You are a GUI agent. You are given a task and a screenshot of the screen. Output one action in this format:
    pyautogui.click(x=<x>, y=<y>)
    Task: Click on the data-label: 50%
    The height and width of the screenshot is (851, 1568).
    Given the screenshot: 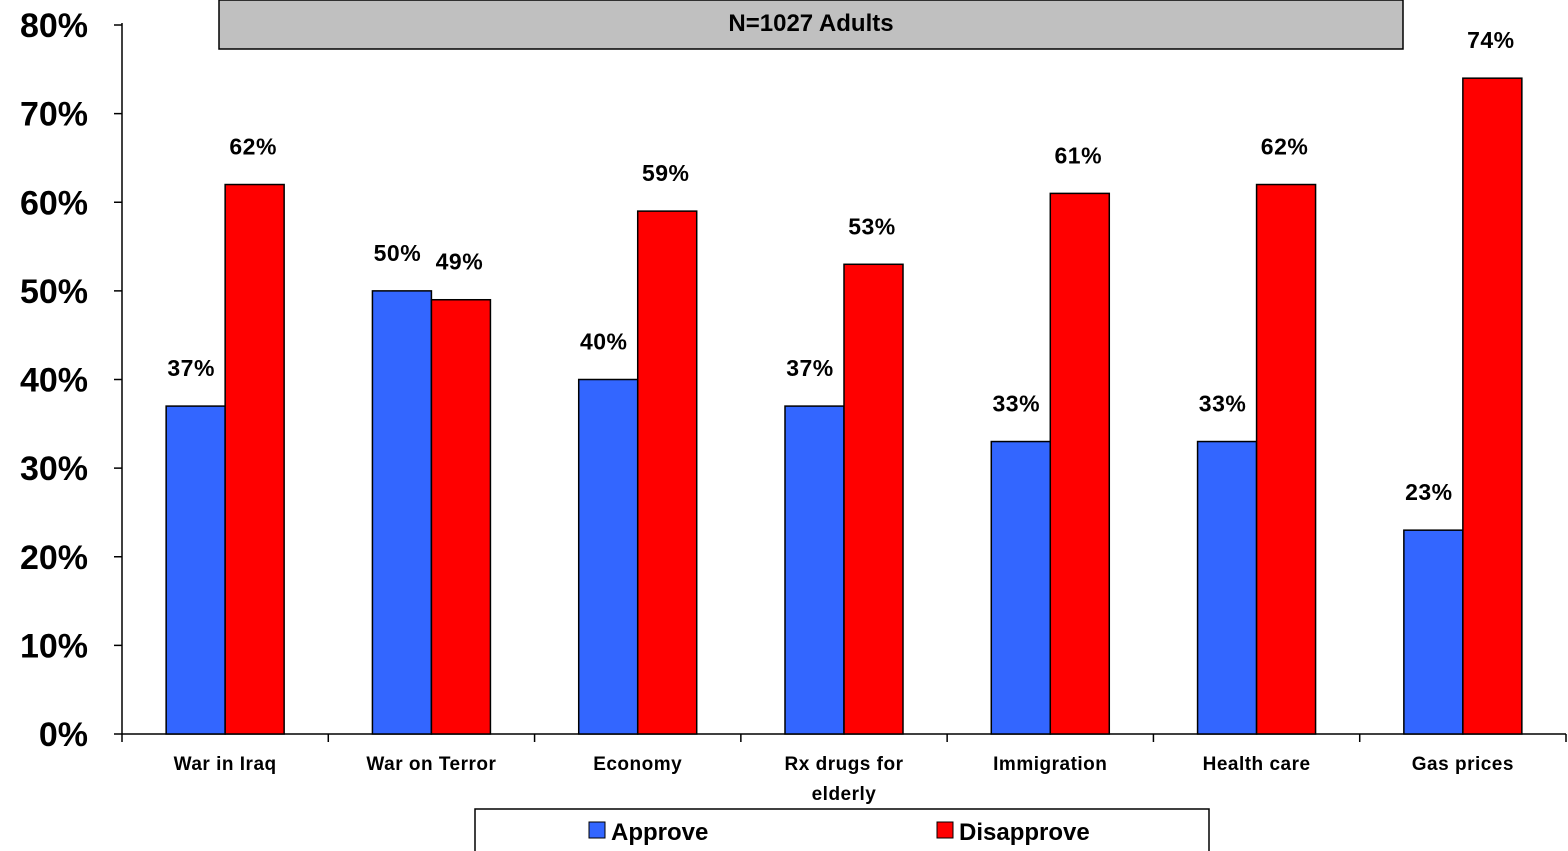 What is the action you would take?
    pyautogui.click(x=398, y=253)
    